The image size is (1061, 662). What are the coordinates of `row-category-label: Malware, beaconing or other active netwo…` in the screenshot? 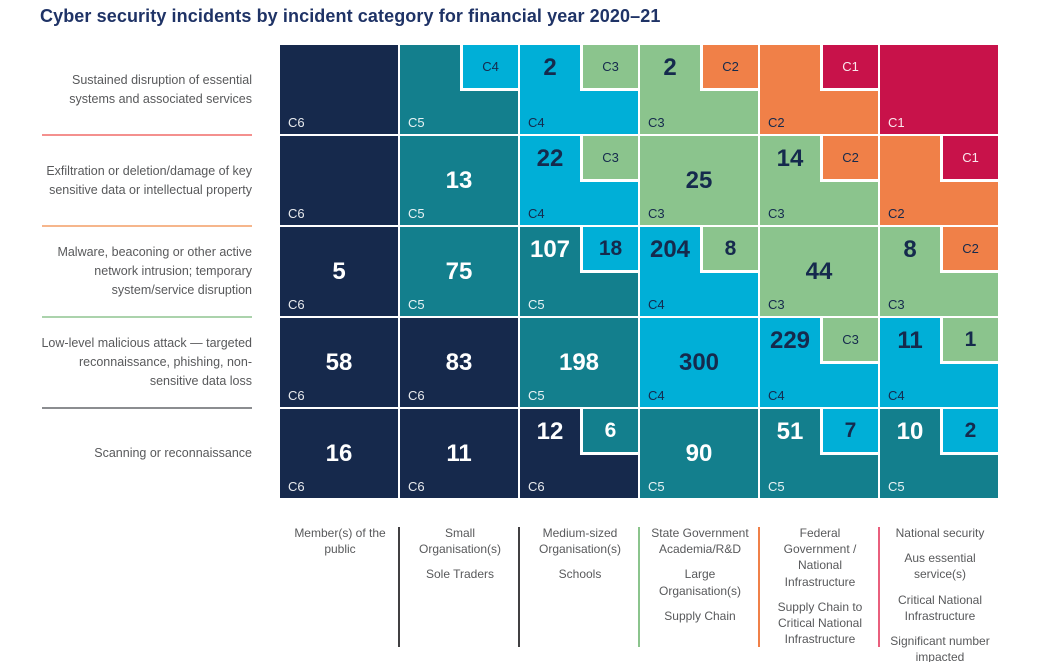 It's located at (159, 272).